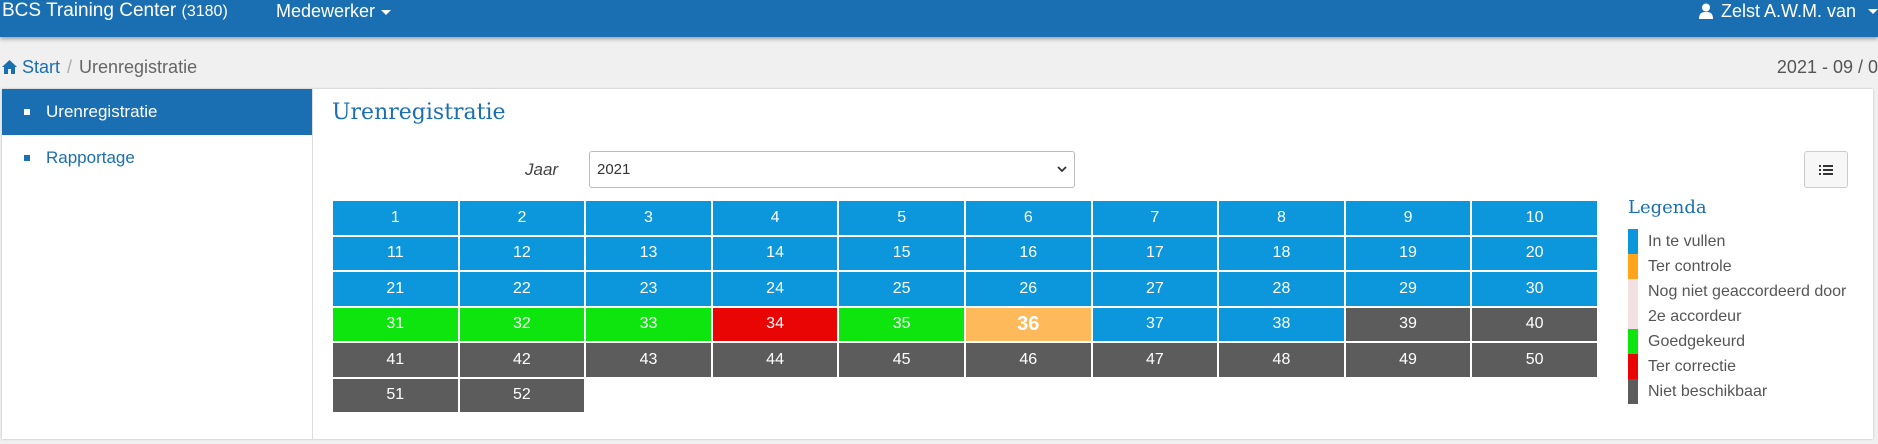 This screenshot has height=444, width=1878. I want to click on legend-label: Niet beschikbaar, so click(1708, 391).